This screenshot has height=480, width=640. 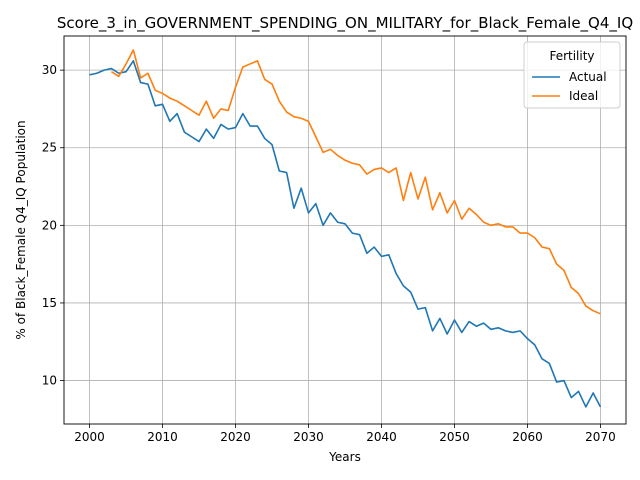 I want to click on legend-box, so click(x=572, y=75).